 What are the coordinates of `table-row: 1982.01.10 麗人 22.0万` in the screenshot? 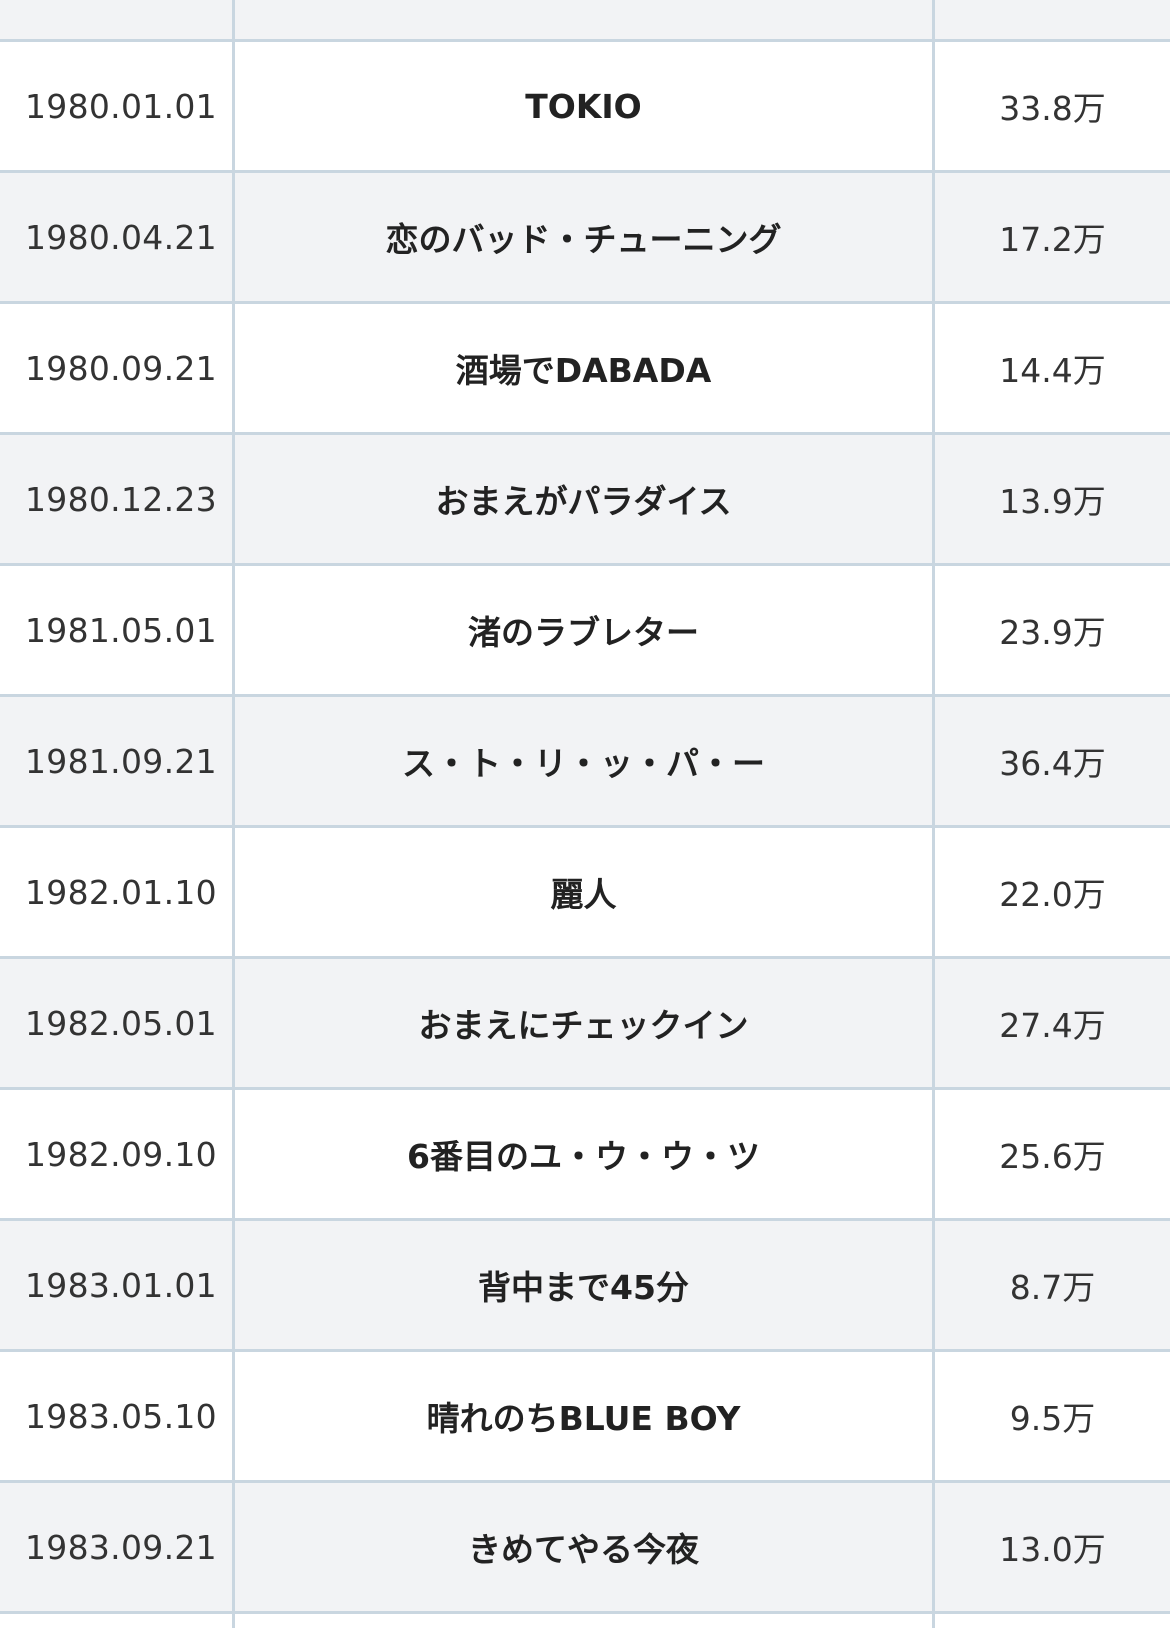 It's located at (585, 893).